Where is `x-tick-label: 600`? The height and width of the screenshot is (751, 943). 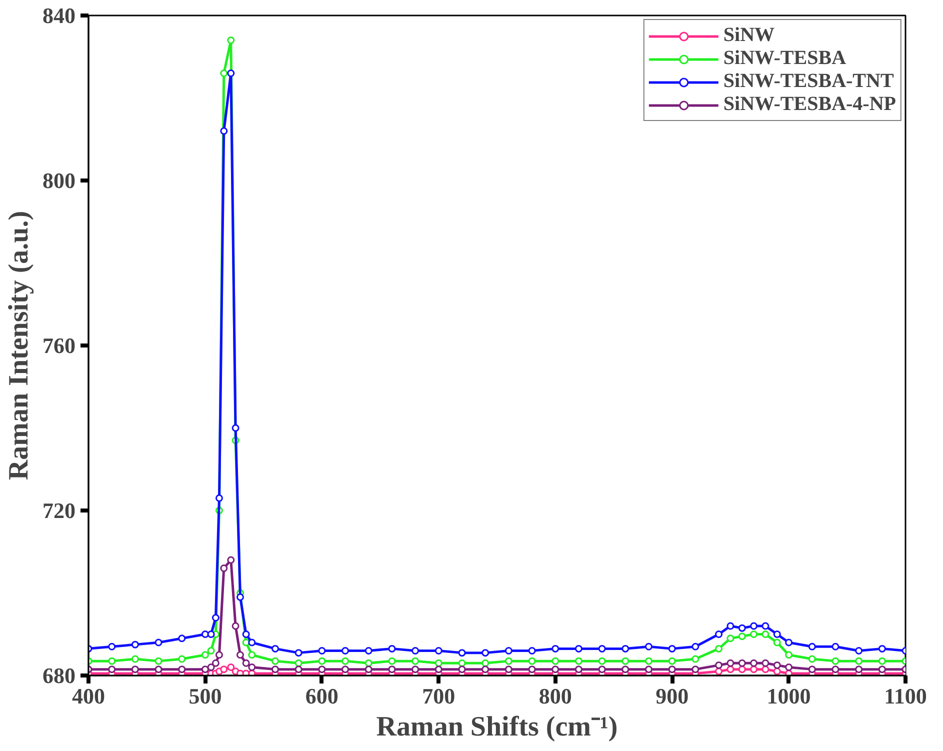
x-tick-label: 600 is located at coordinates (321, 696).